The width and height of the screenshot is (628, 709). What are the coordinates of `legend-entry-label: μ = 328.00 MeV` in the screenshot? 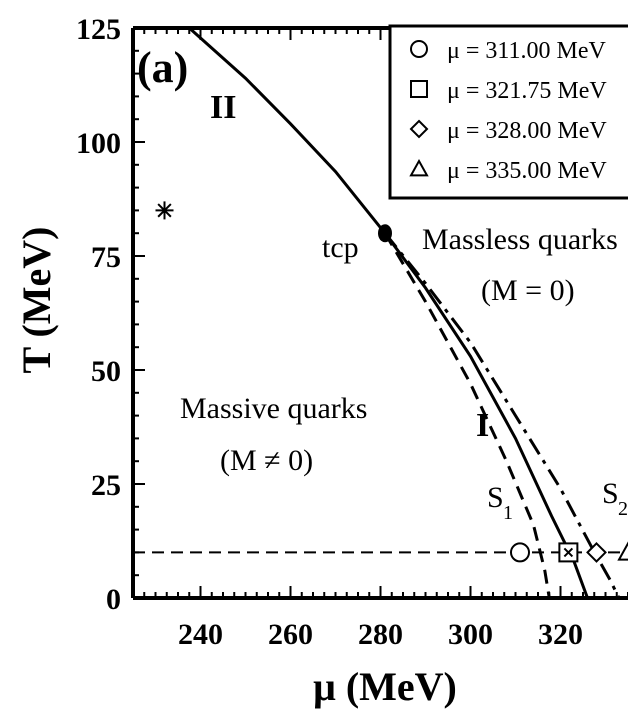 It's located at (527, 131).